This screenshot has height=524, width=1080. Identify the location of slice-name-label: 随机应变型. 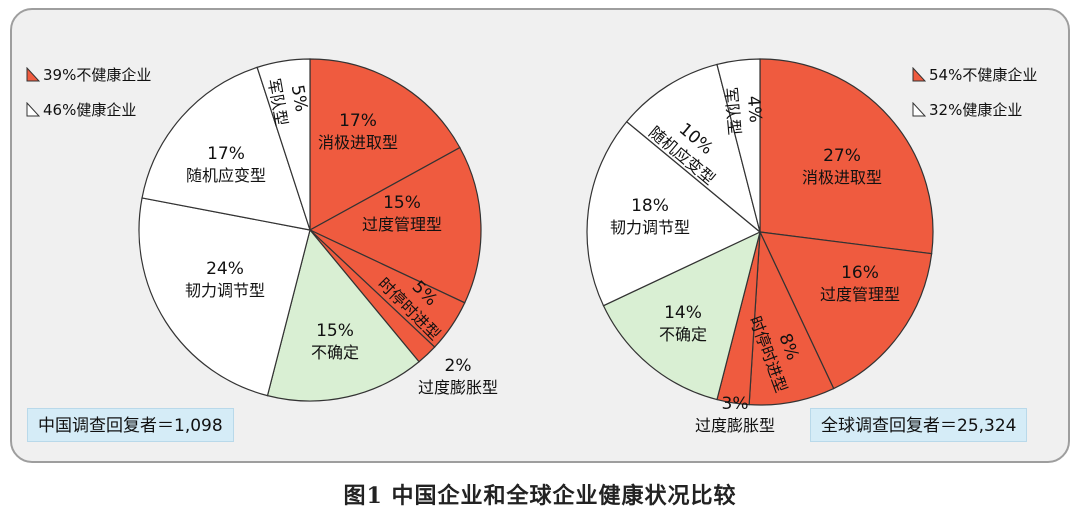
(226, 175).